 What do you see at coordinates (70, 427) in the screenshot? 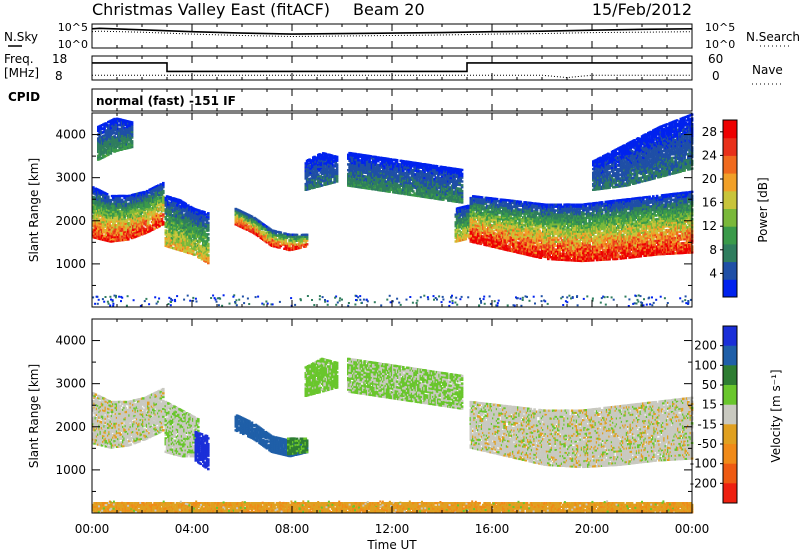
I see `velocity-y-tick-1: 2000` at bounding box center [70, 427].